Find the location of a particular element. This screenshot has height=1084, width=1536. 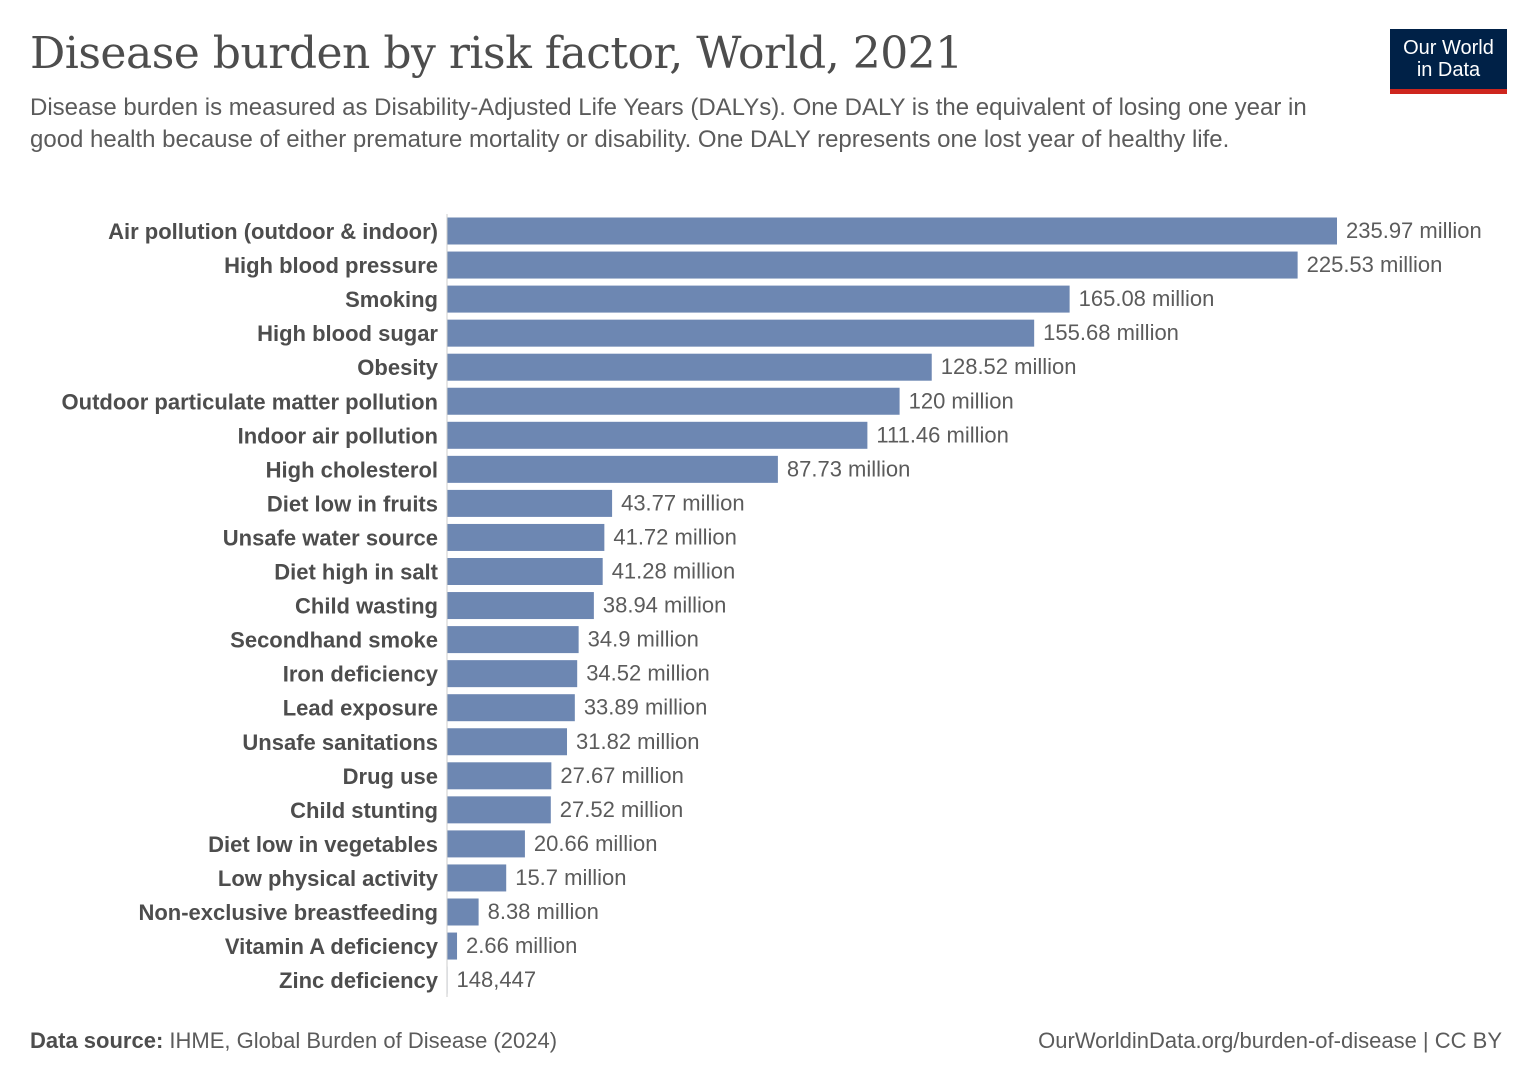

value-label: 235.97 million is located at coordinates (1414, 230).